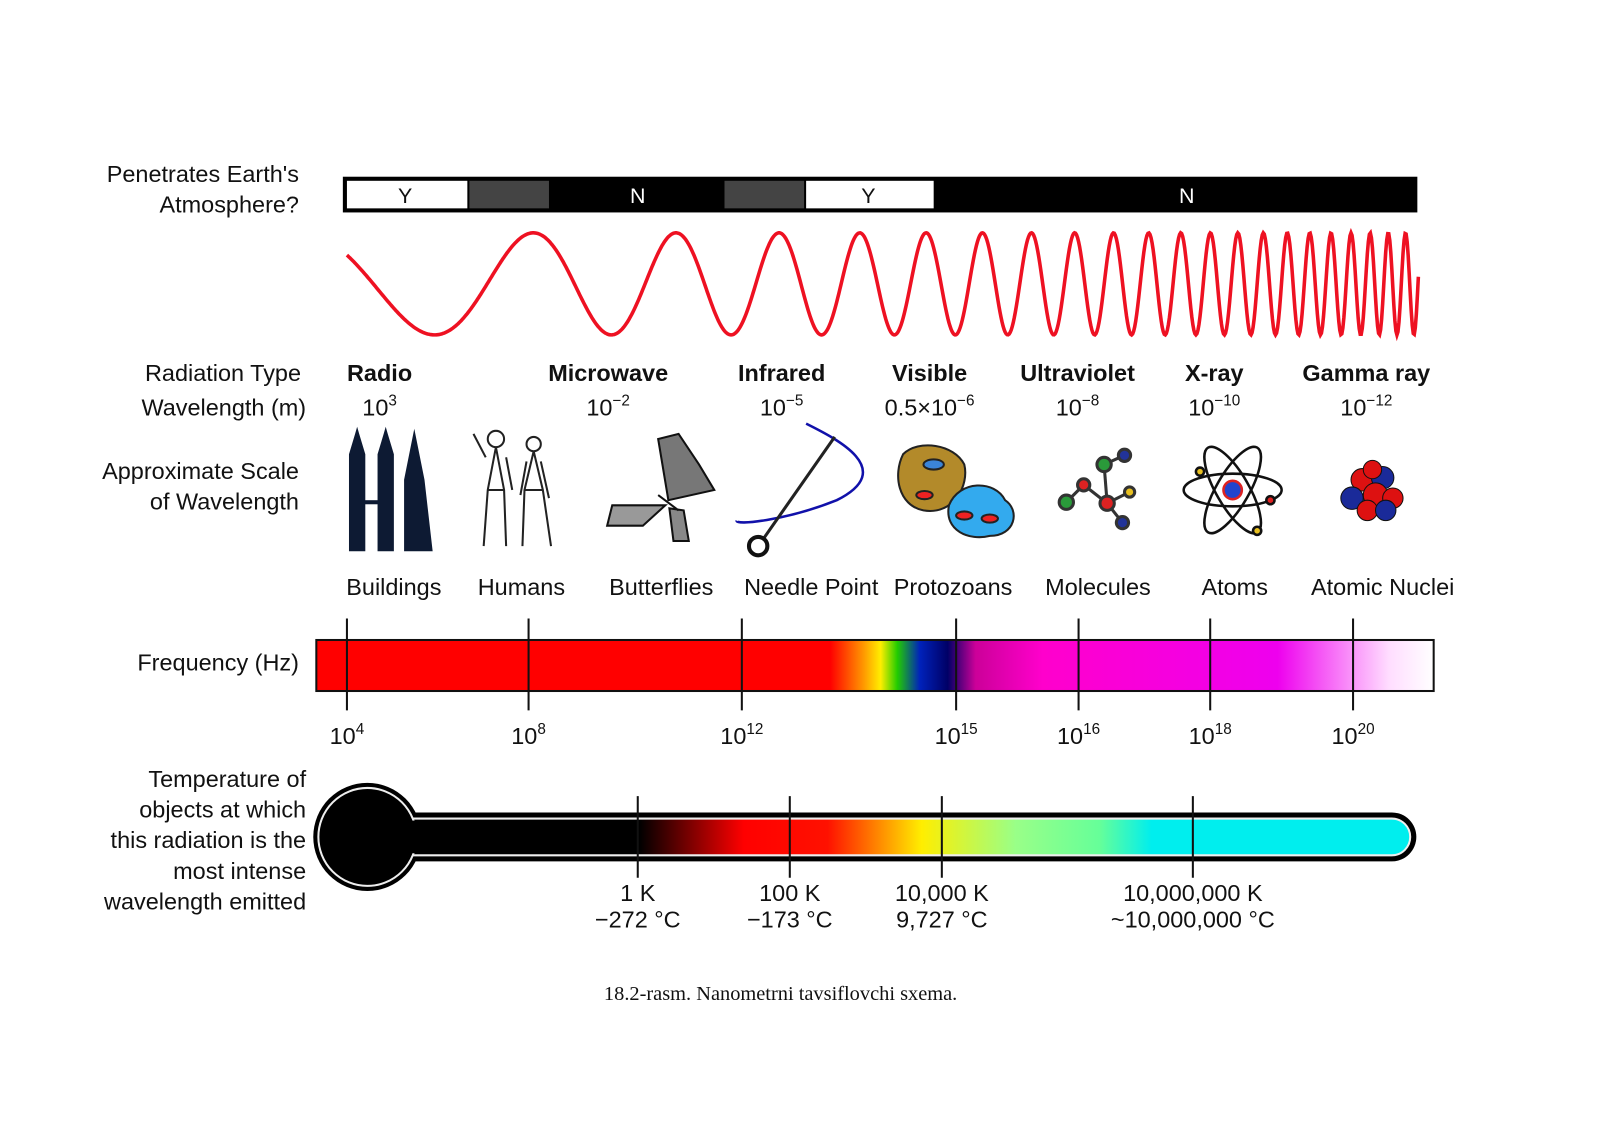 The image size is (1600, 1131). What do you see at coordinates (1077, 373) in the screenshot?
I see `radiation-name: Ultraviolet` at bounding box center [1077, 373].